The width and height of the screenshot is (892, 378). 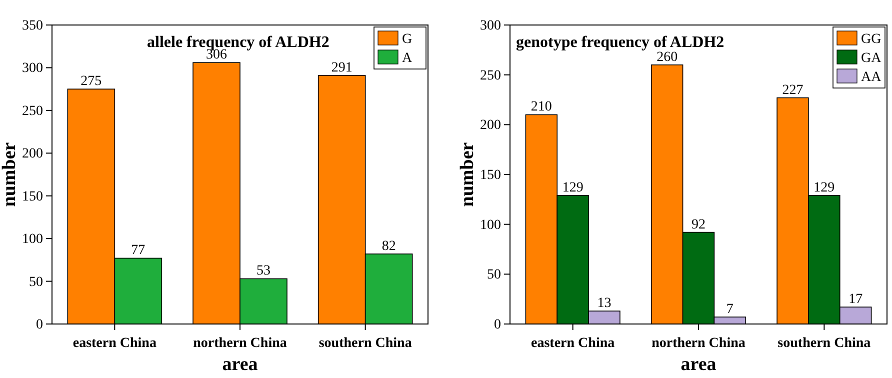 What do you see at coordinates (138, 250) in the screenshot?
I see `data-label: 77` at bounding box center [138, 250].